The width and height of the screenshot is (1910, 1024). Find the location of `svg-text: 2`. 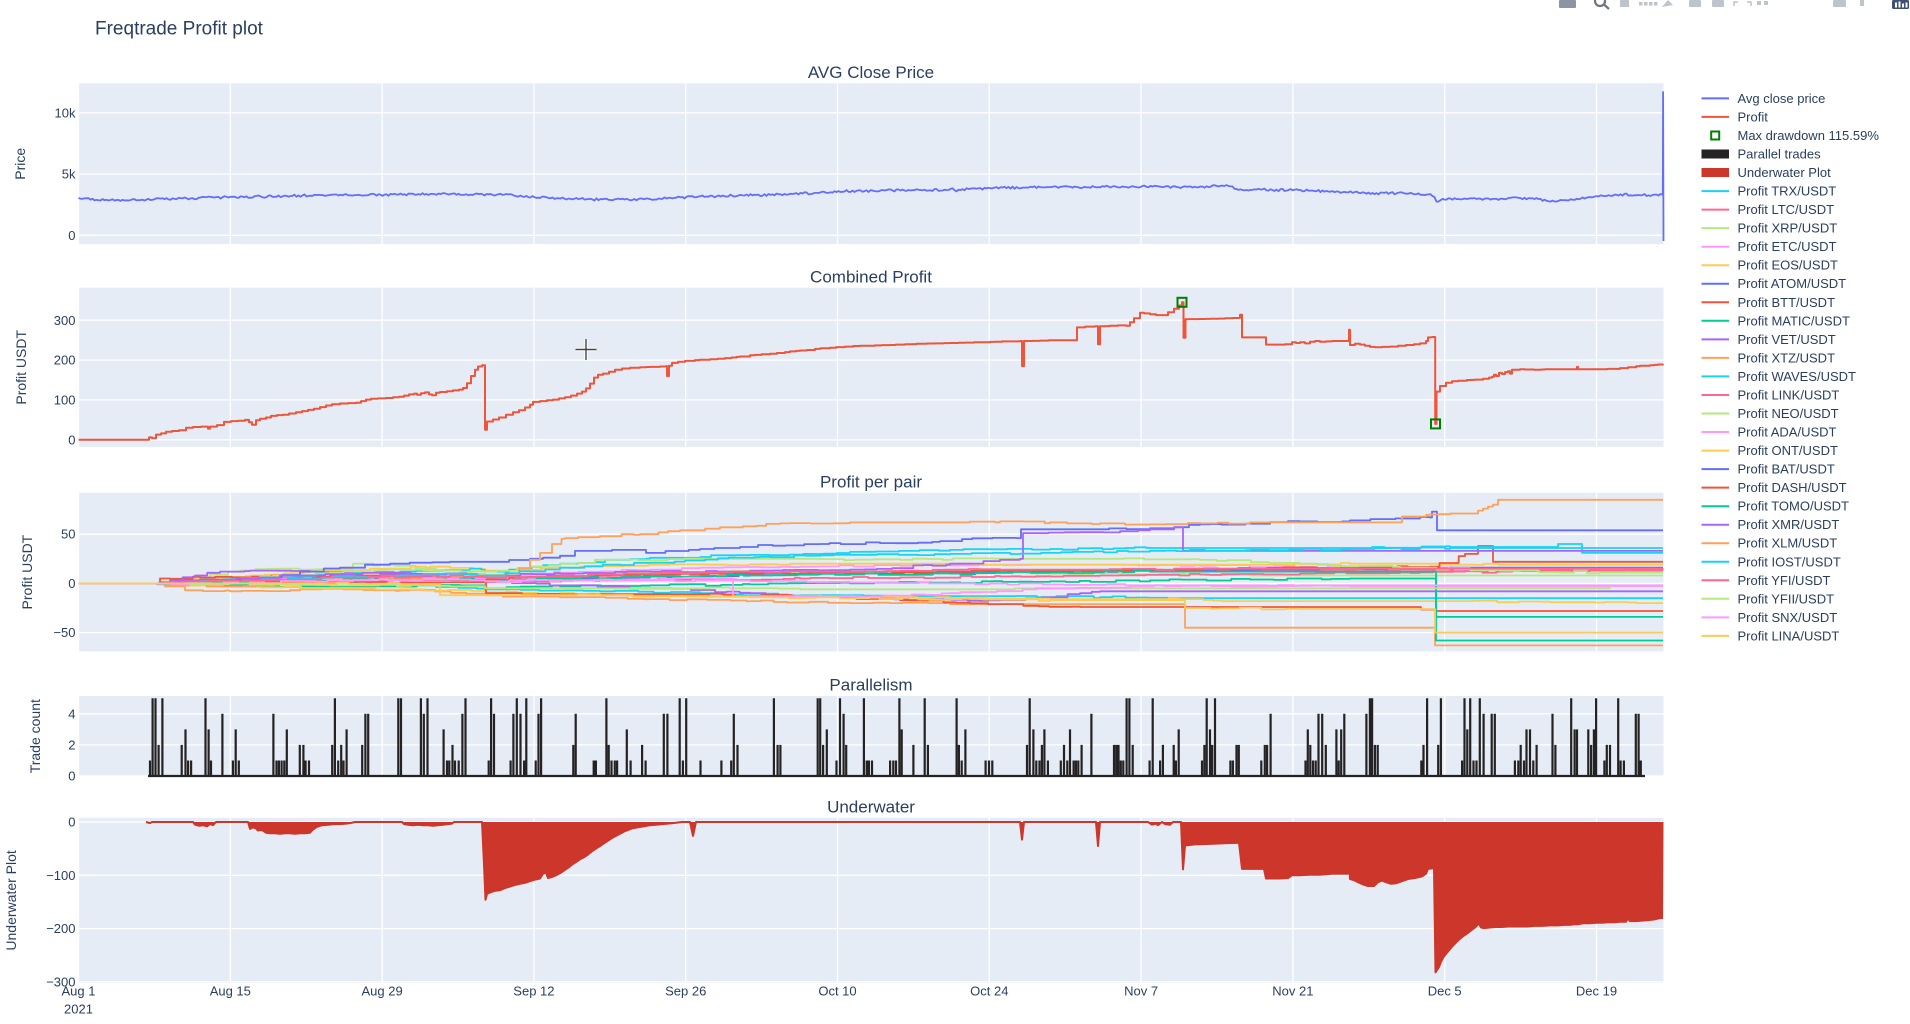

svg-text: 2 is located at coordinates (71, 744).